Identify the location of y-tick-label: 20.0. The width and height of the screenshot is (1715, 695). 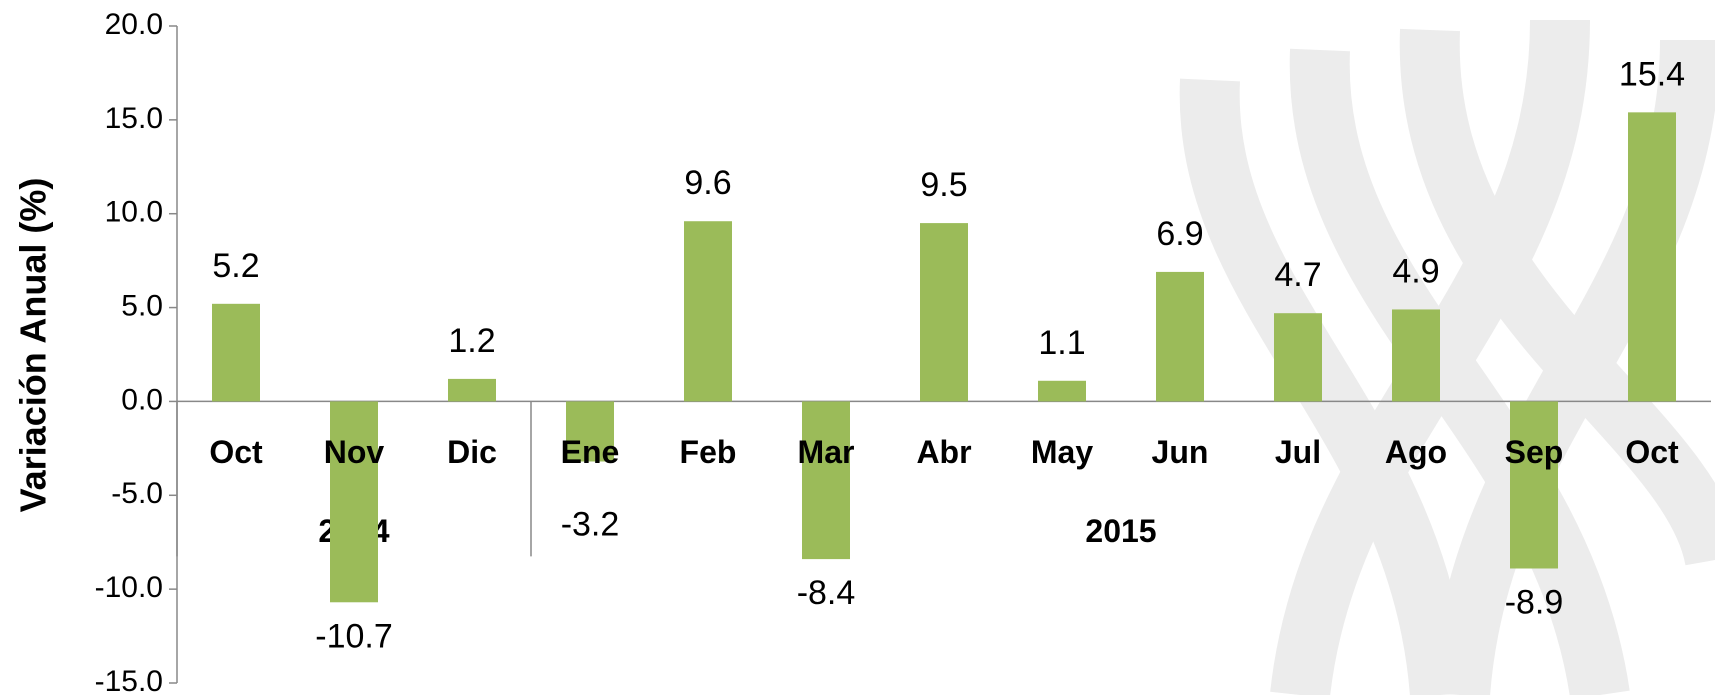
(134, 24).